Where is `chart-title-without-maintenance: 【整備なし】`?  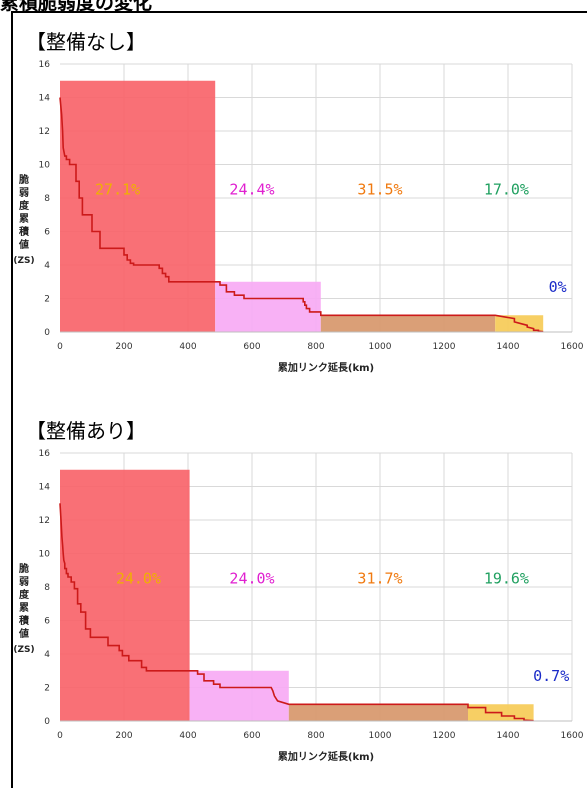
chart-title-without-maintenance: 【整備なし】 is located at coordinates (86, 42).